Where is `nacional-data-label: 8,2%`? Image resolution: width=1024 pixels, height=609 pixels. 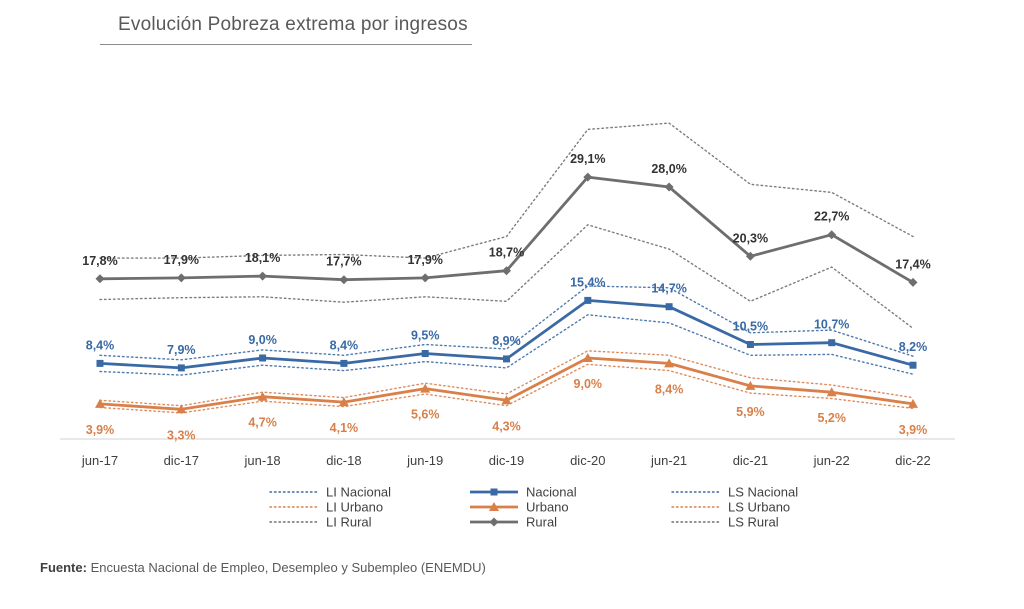
nacional-data-label: 8,2% is located at coordinates (913, 347).